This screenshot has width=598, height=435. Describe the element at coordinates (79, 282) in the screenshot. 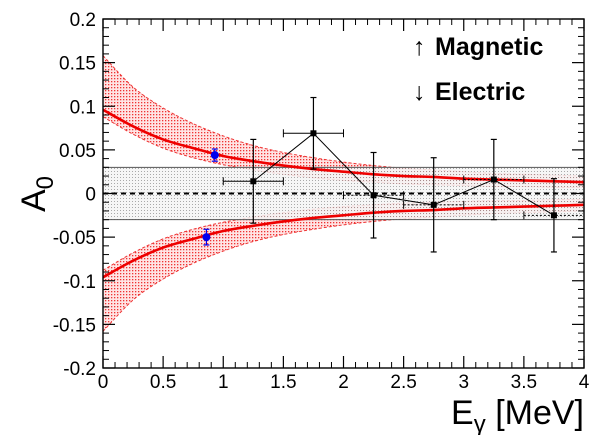

I see `y-tick-label-2: -0.1` at that location.